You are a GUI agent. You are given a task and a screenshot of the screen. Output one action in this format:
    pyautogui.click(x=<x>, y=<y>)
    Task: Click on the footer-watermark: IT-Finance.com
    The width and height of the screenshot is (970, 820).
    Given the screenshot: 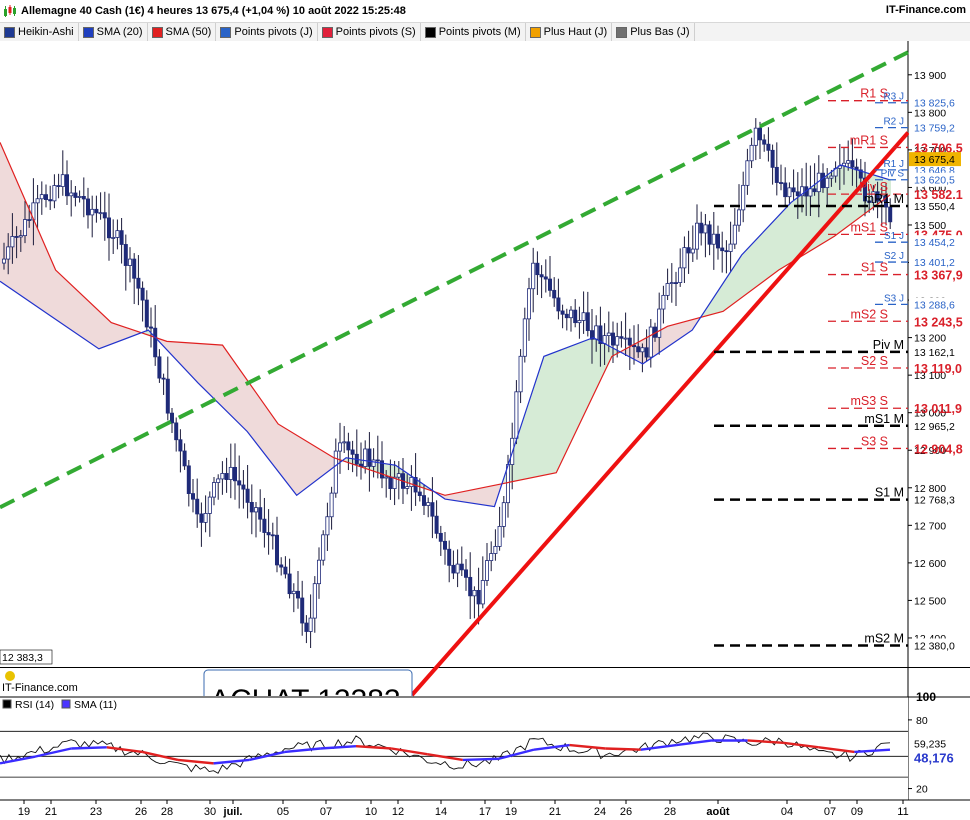 What is the action you would take?
    pyautogui.click(x=40, y=682)
    